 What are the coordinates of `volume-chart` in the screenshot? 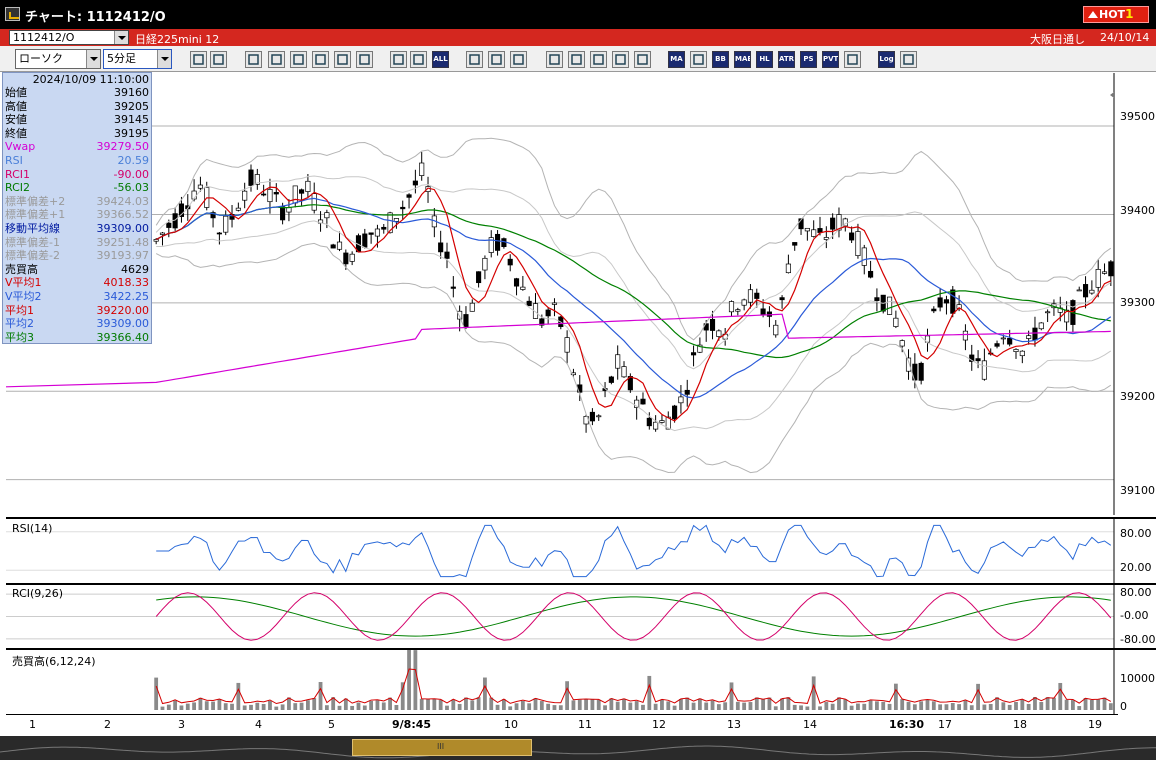 It's located at (581, 682).